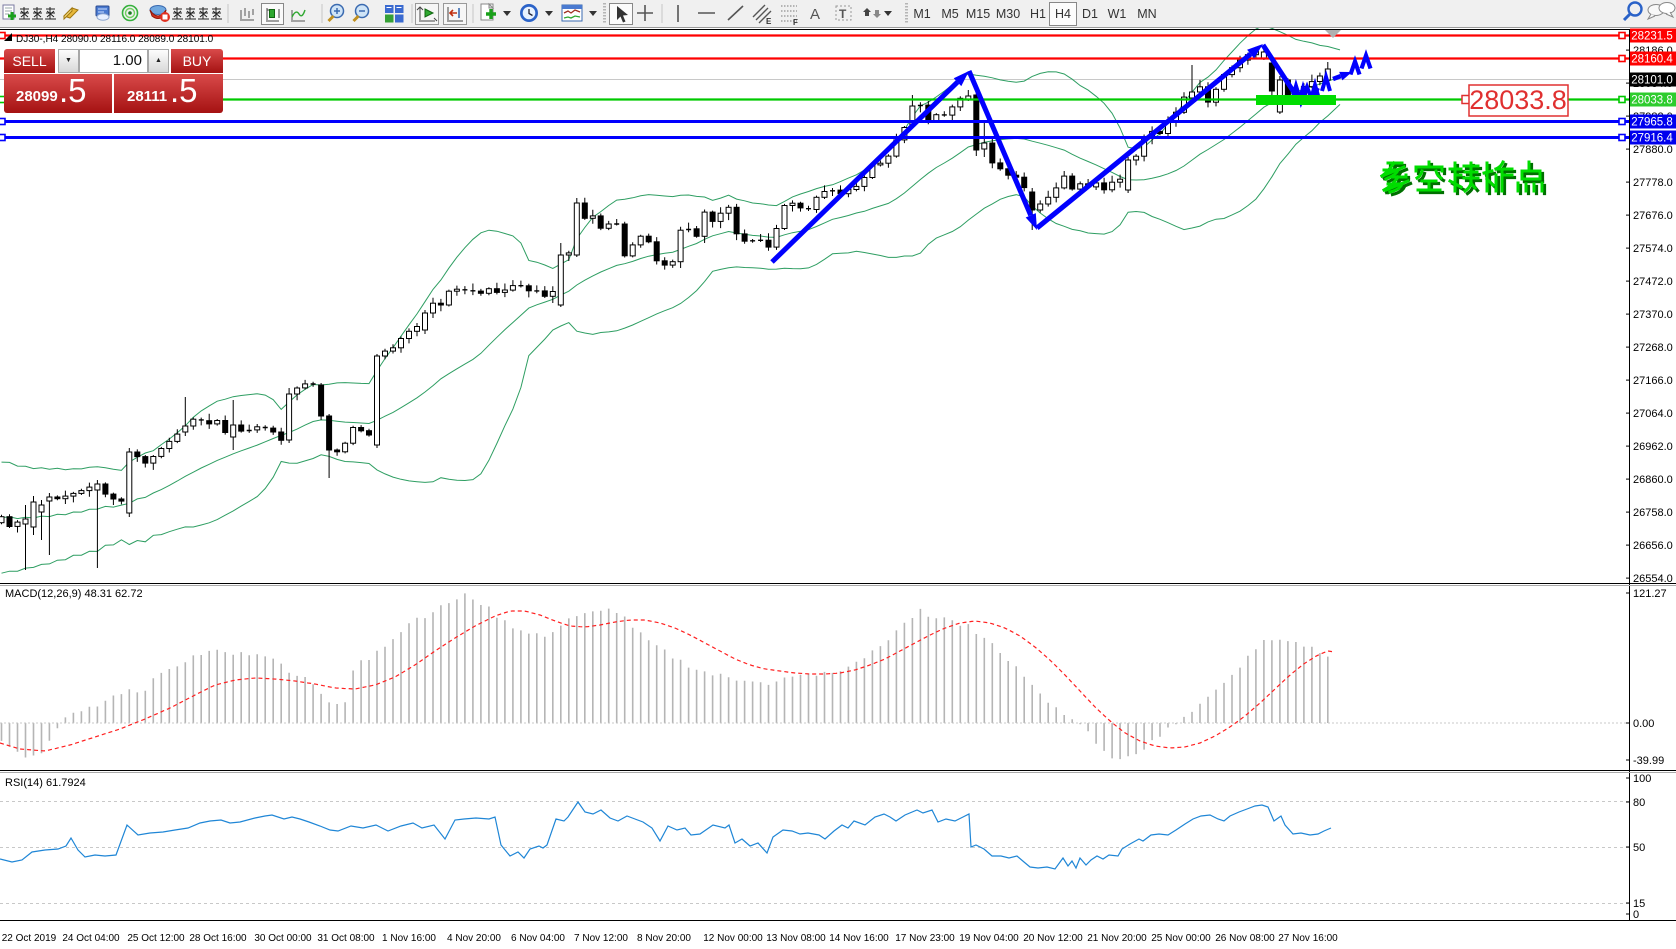 The width and height of the screenshot is (1676, 949). Describe the element at coordinates (601, 938) in the screenshot. I see `svg-text: 7 Nov 12:00` at that location.